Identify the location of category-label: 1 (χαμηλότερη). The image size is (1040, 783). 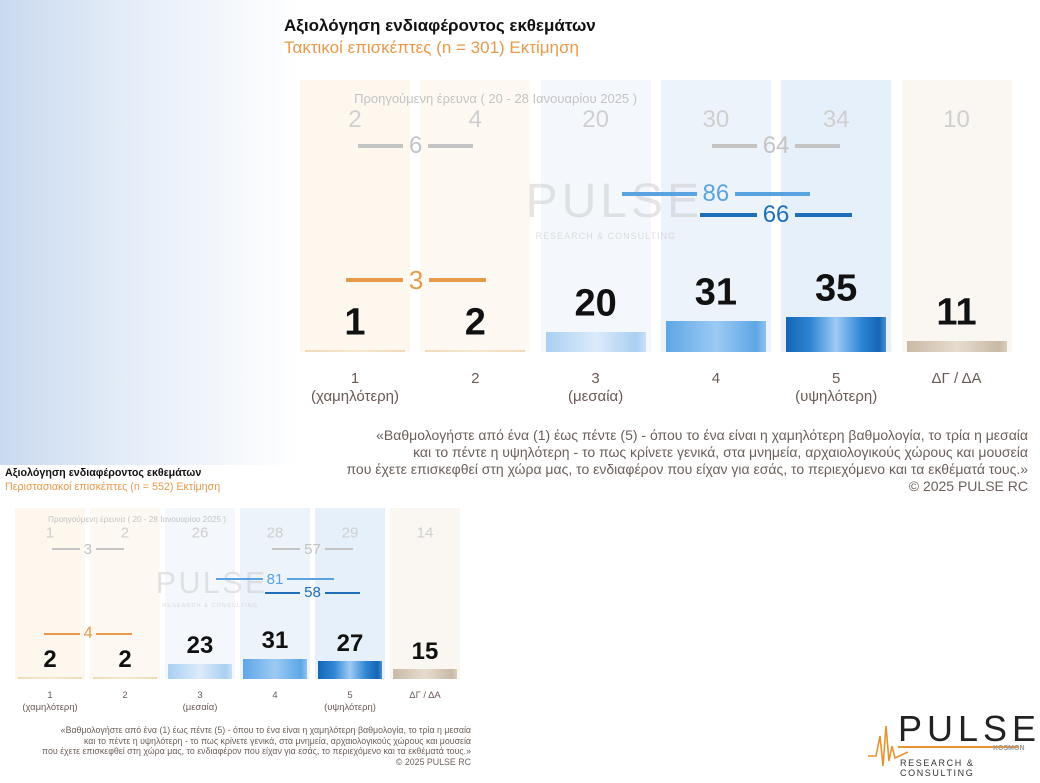
(355, 388).